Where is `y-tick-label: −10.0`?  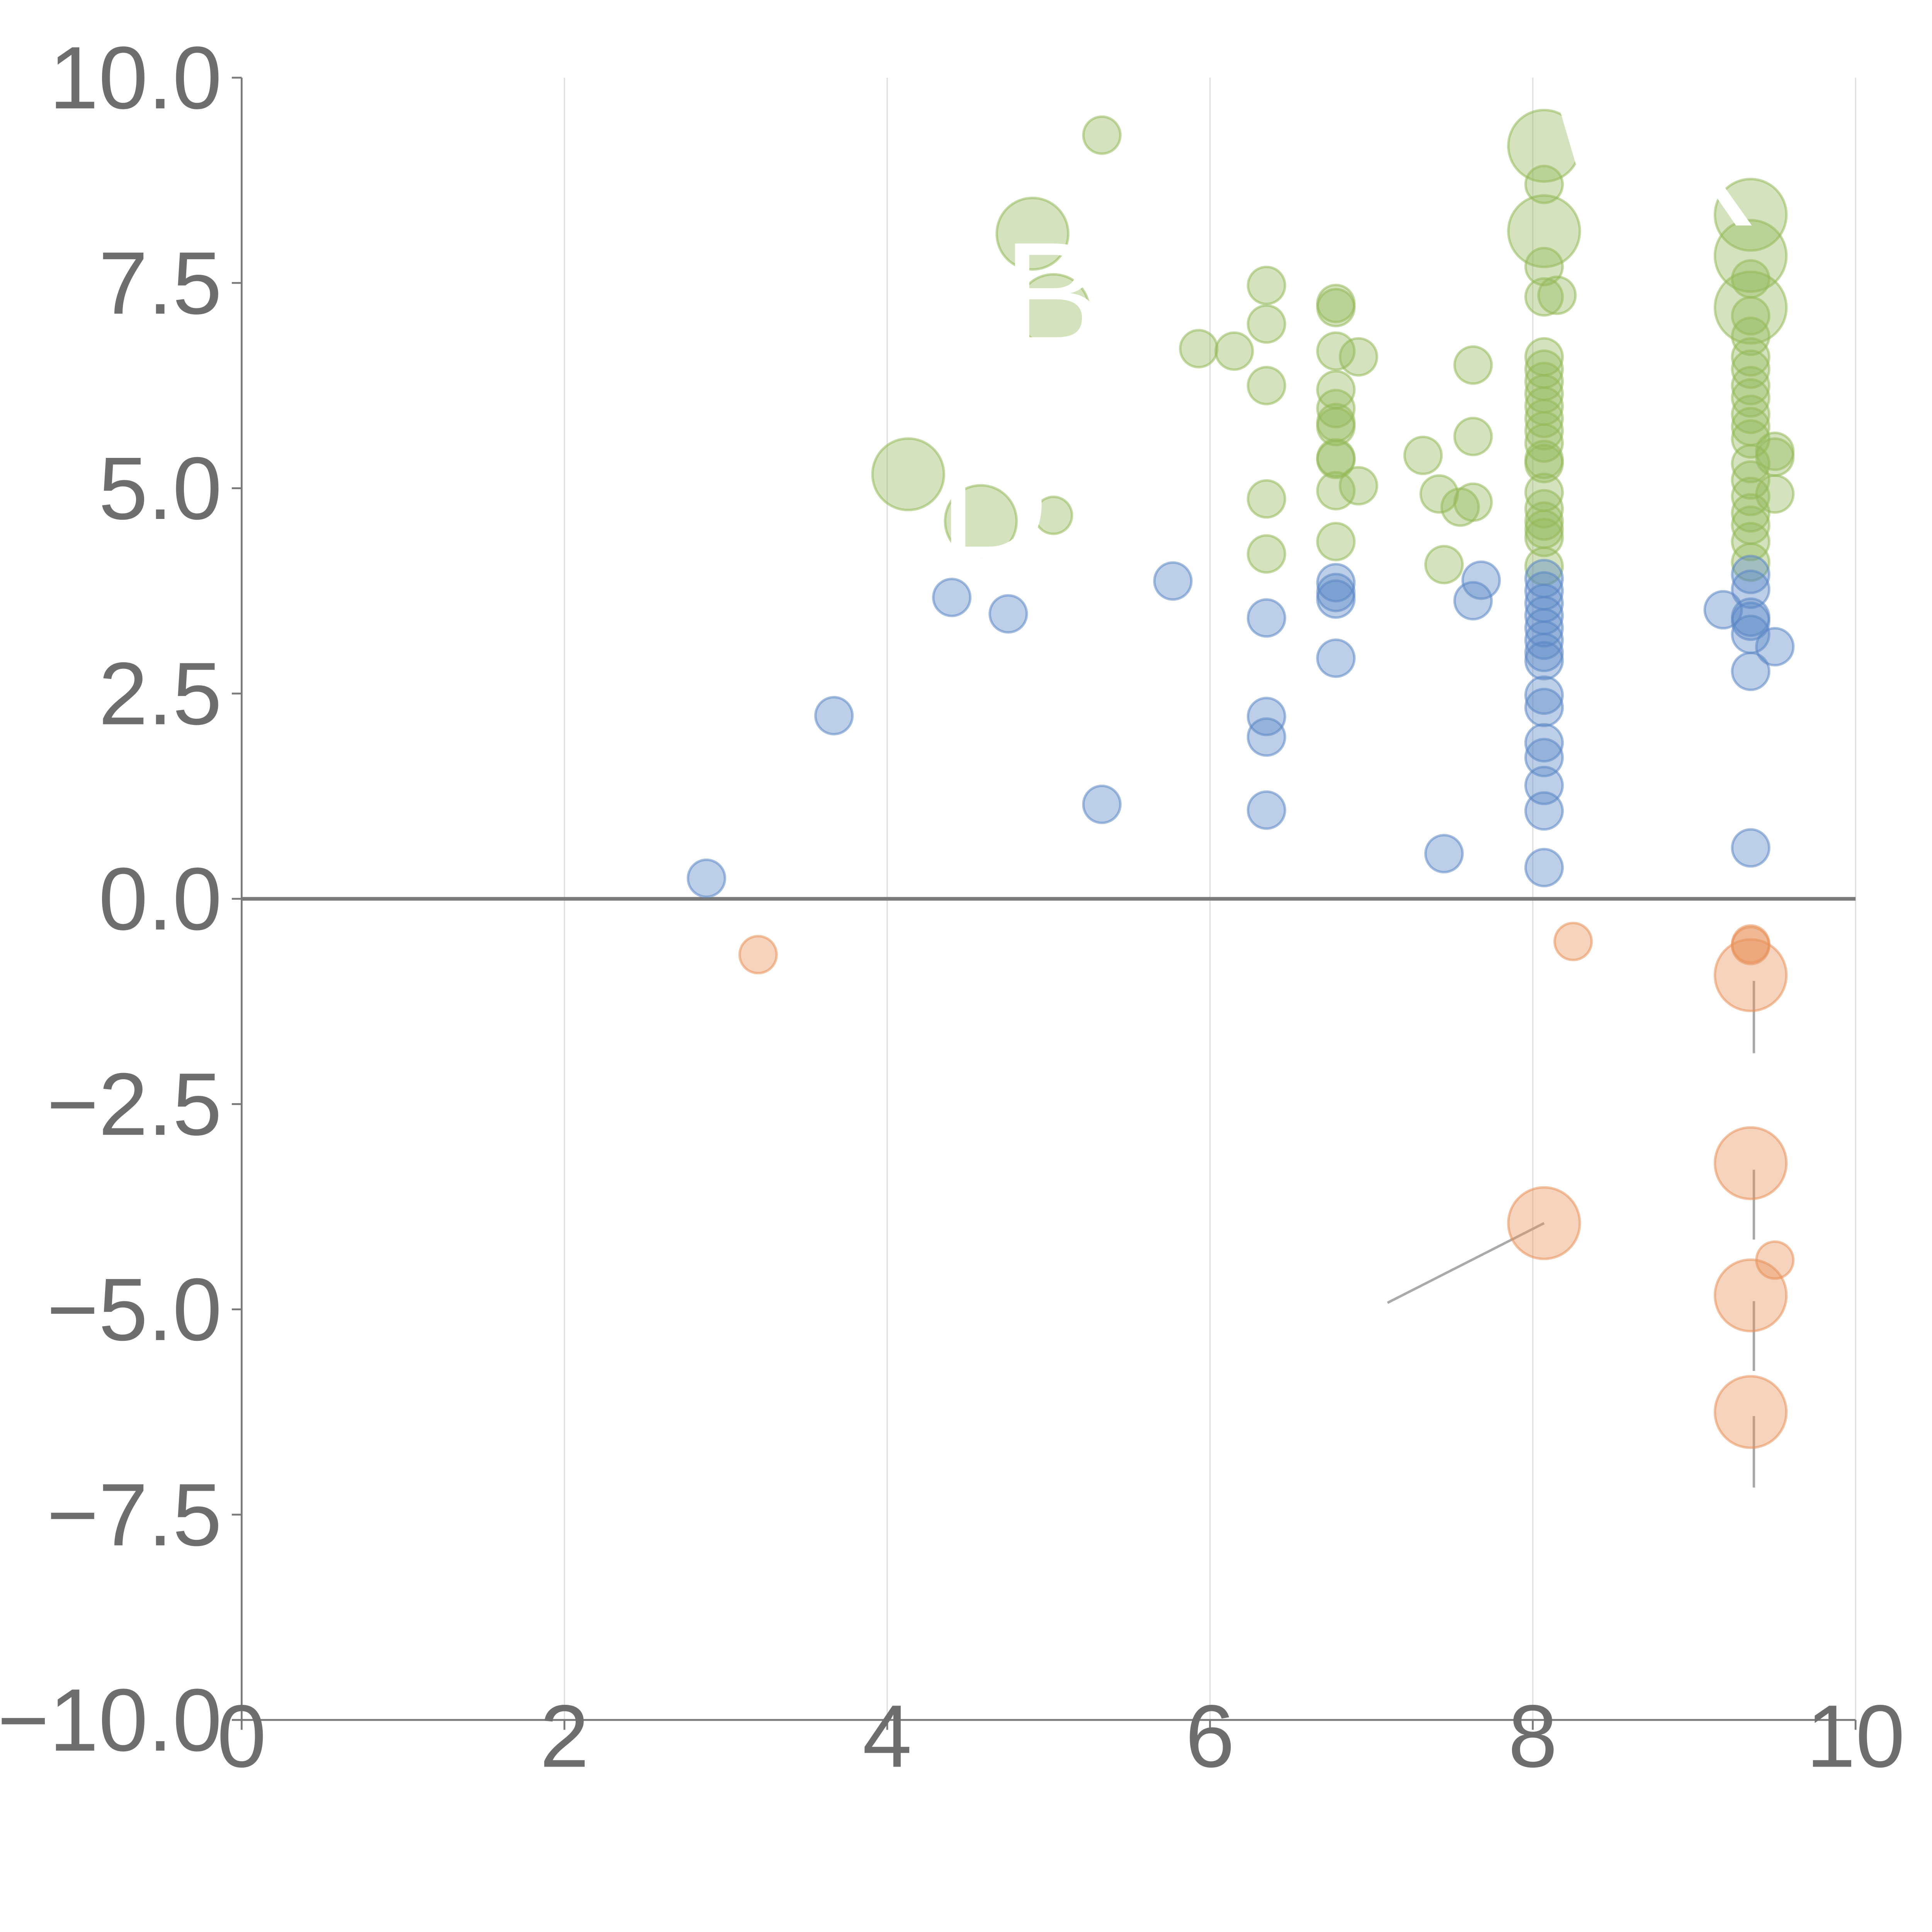
y-tick-label: −10.0 is located at coordinates (111, 1720).